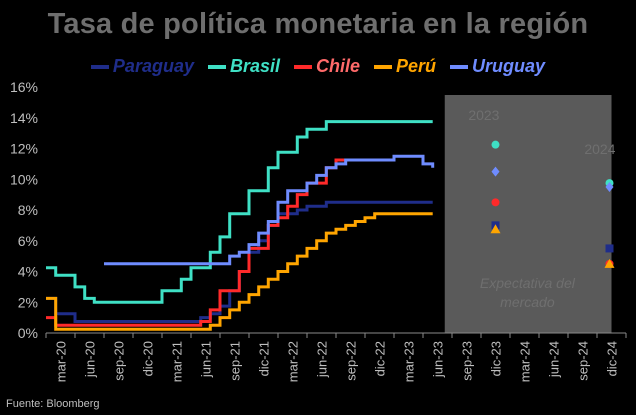  What do you see at coordinates (438, 359) in the screenshot?
I see `x-tick-label: jun-23` at bounding box center [438, 359].